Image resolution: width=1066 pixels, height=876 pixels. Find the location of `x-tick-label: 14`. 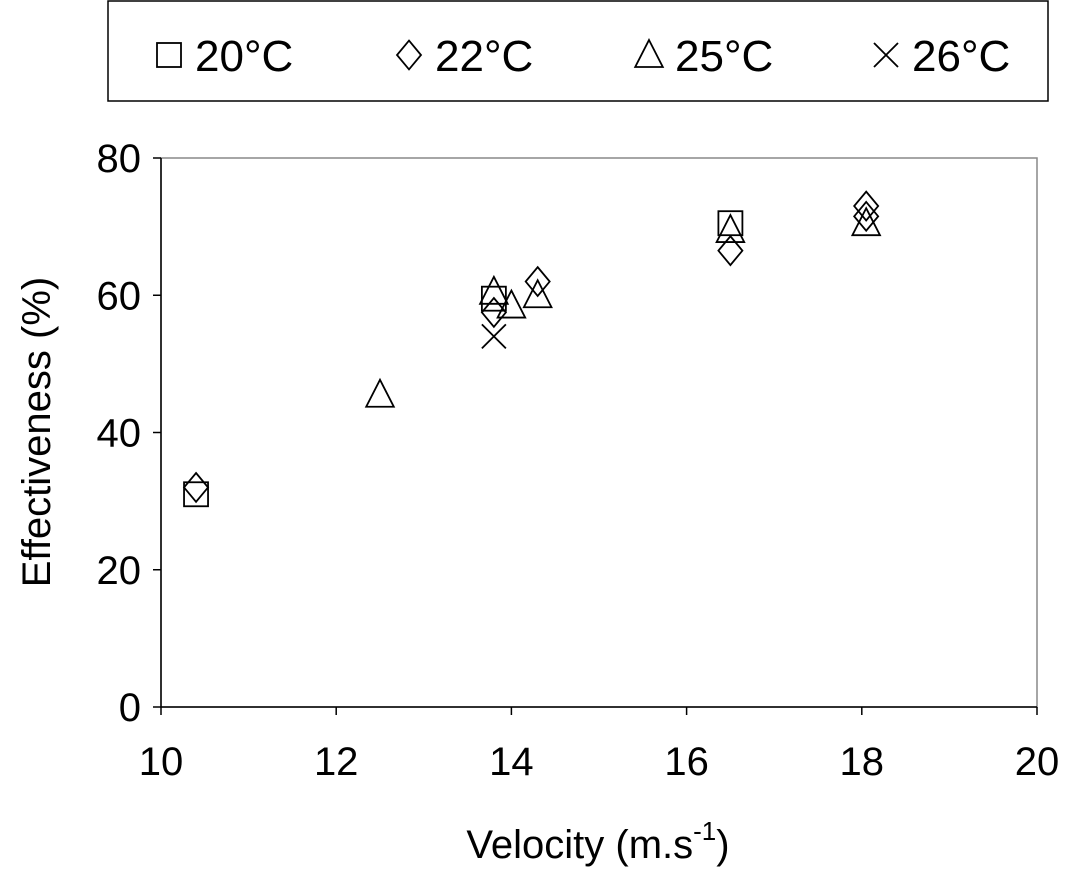

x-tick-label: 14 is located at coordinates (511, 762).